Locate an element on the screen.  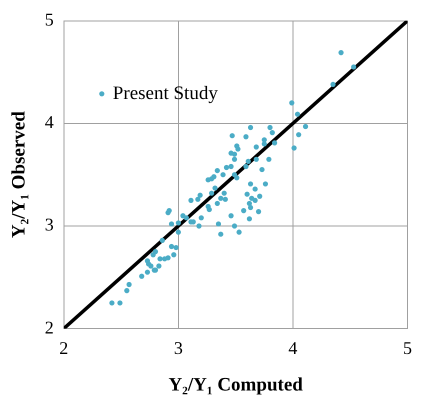
legend-label: Present Study is located at coordinates (165, 93).